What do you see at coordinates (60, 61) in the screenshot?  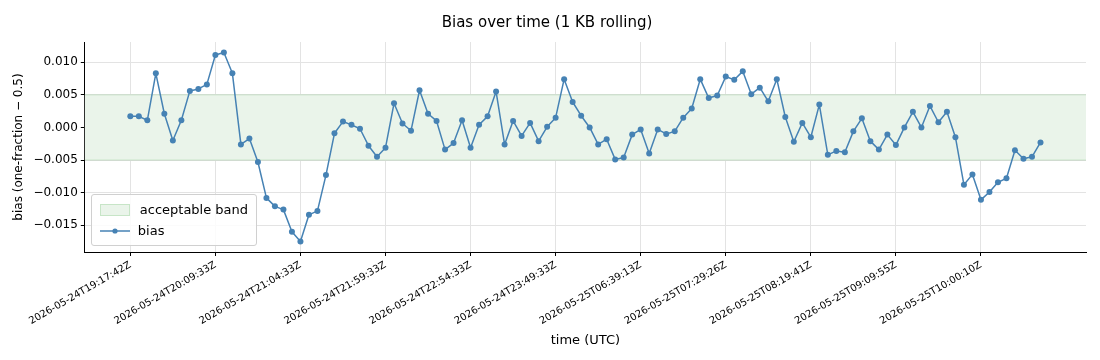 I see `y-tick-label: 0.010` at bounding box center [60, 61].